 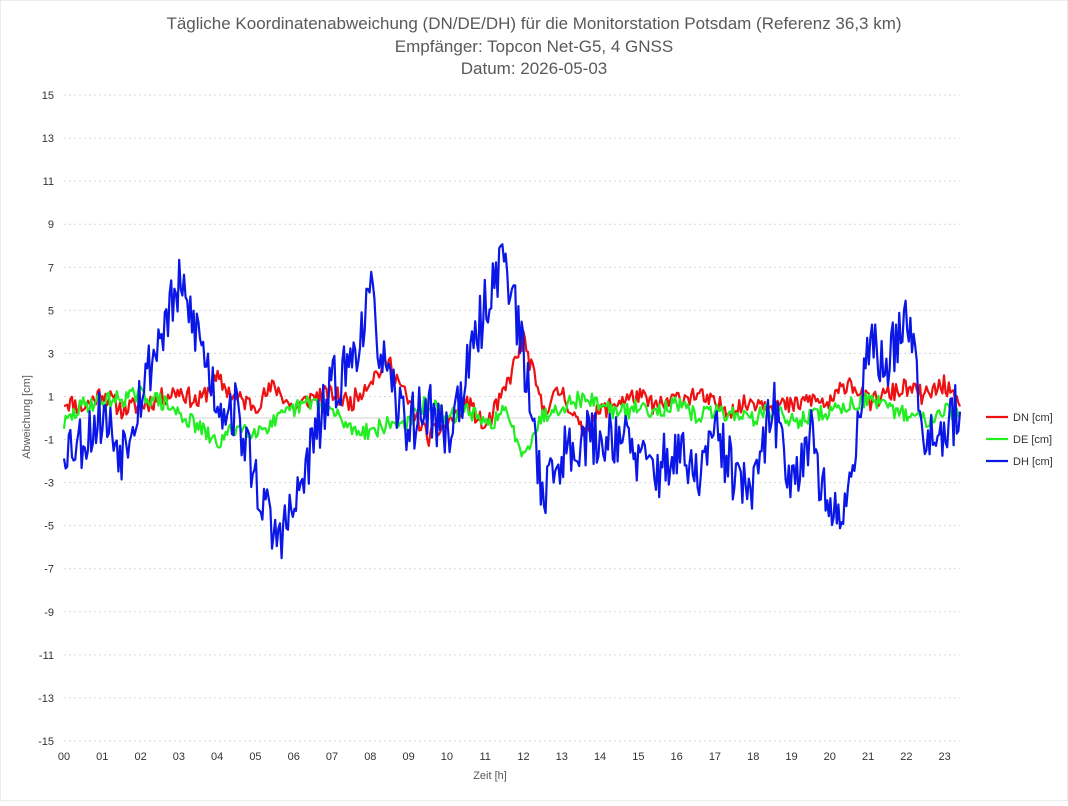 What do you see at coordinates (48, 139) in the screenshot?
I see `y-tick-label: 13` at bounding box center [48, 139].